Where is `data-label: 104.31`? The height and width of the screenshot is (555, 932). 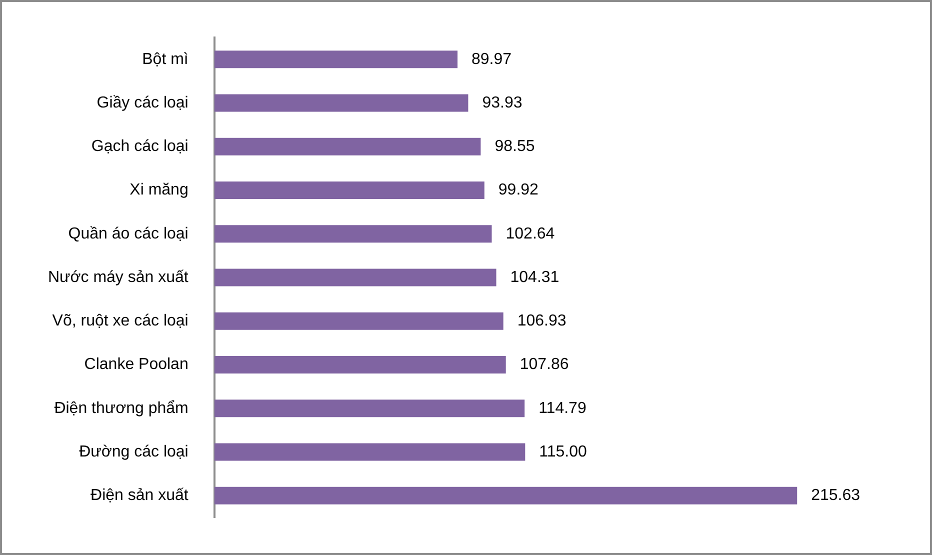
data-label: 104.31 is located at coordinates (535, 277).